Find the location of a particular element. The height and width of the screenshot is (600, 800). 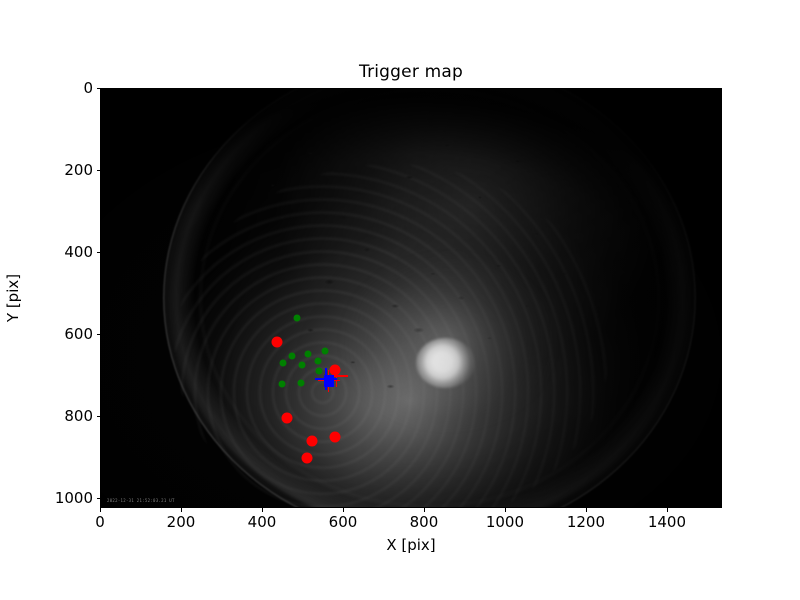

x-tick-label: 600 is located at coordinates (343, 522).